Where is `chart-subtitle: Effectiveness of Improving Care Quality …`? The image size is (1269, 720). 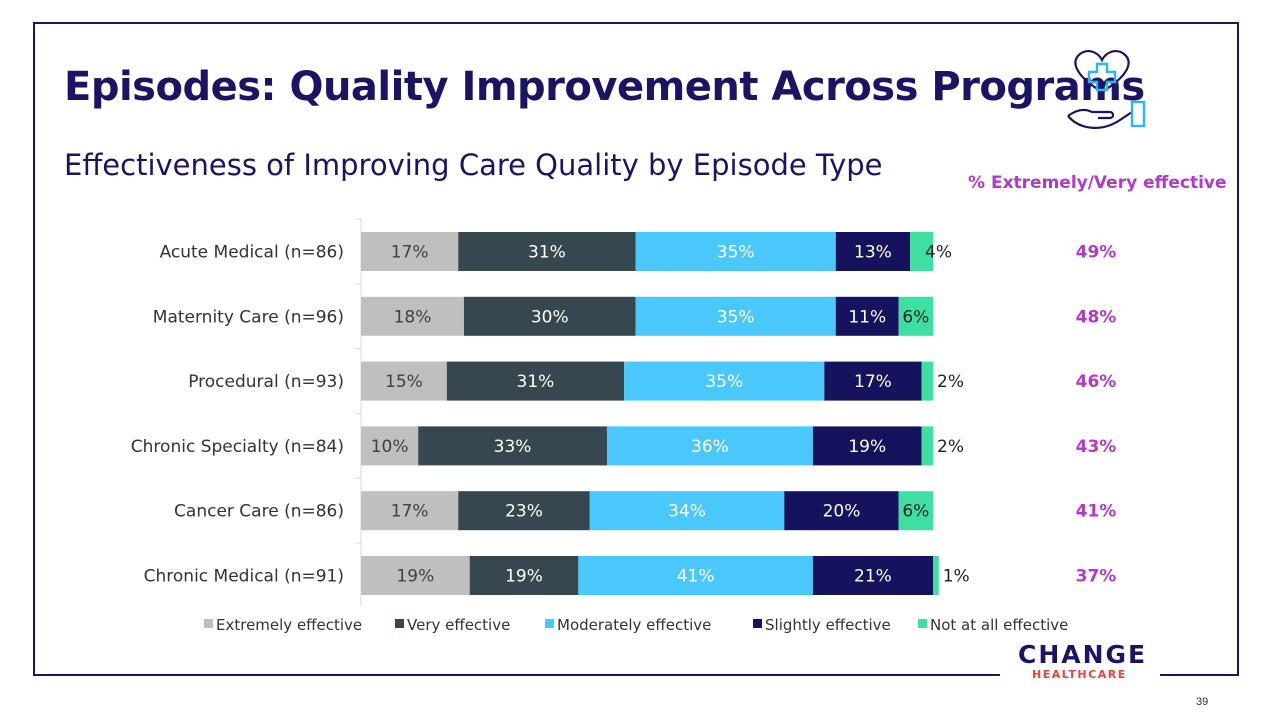
chart-subtitle: Effectiveness of Improving Care Quality … is located at coordinates (473, 165).